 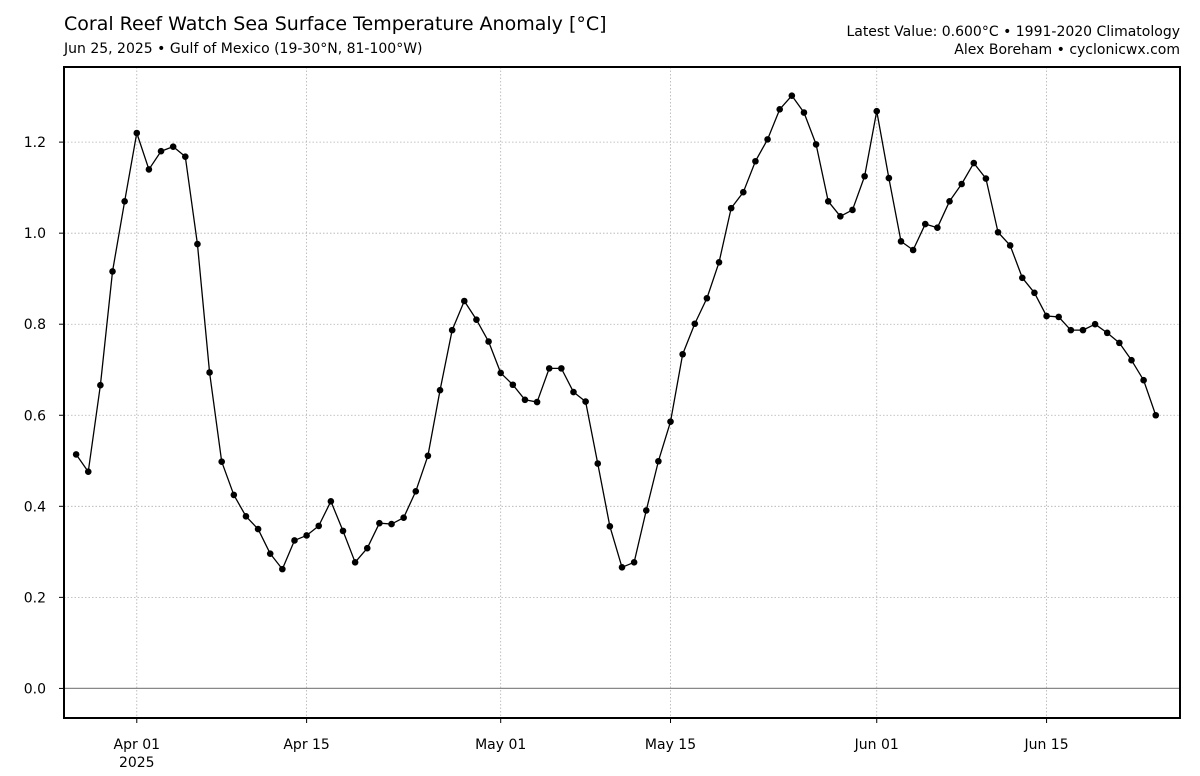 What do you see at coordinates (35, 689) in the screenshot?
I see `y-tick-label: 0.0` at bounding box center [35, 689].